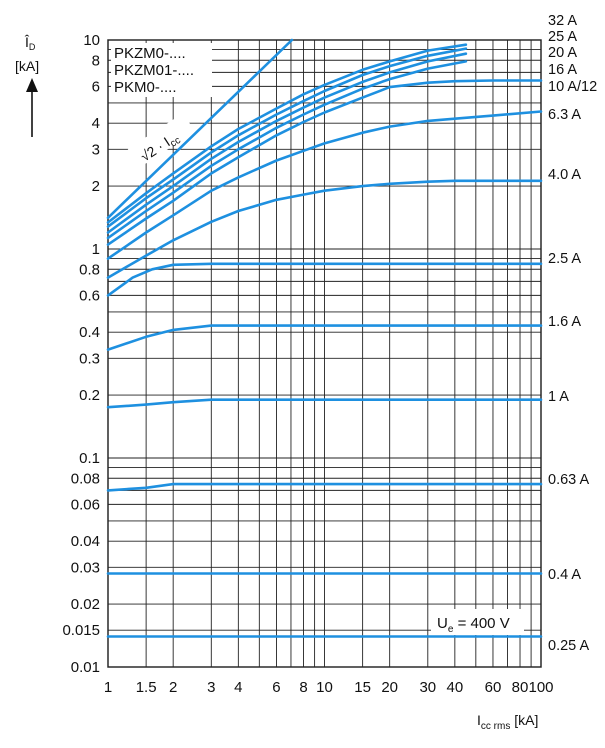  What do you see at coordinates (540, 687) in the screenshot?
I see `x-tick-label: 100` at bounding box center [540, 687].